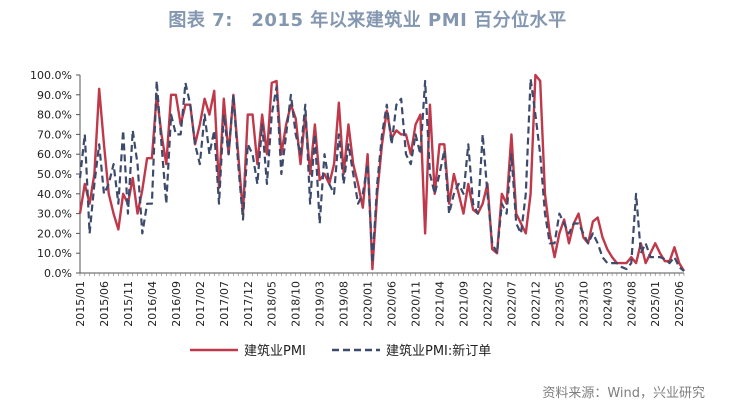  I want to click on y-tick-label: 100.0%, so click(51, 75).